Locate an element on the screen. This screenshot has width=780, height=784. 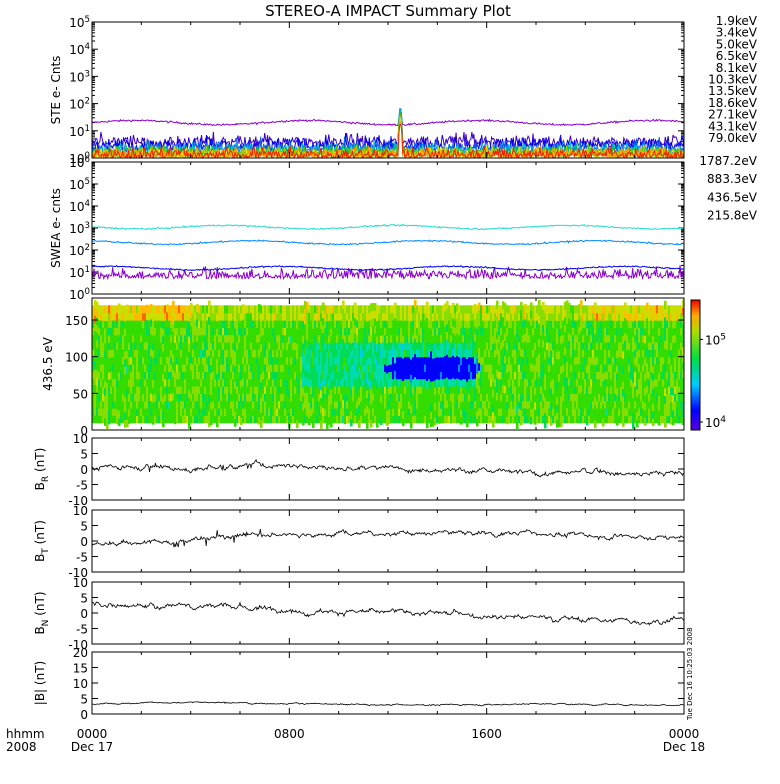
y-tick-label: 106 is located at coordinates (79, 162).